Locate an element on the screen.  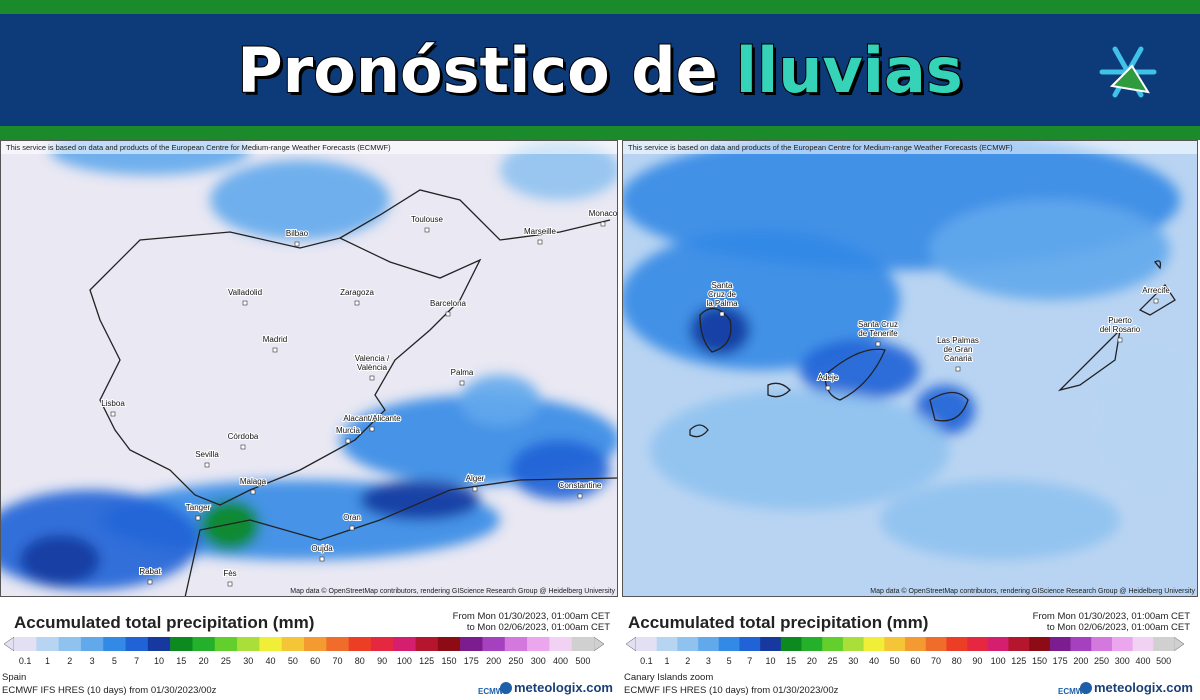
scale-label: 5 is located at coordinates (729, 661).